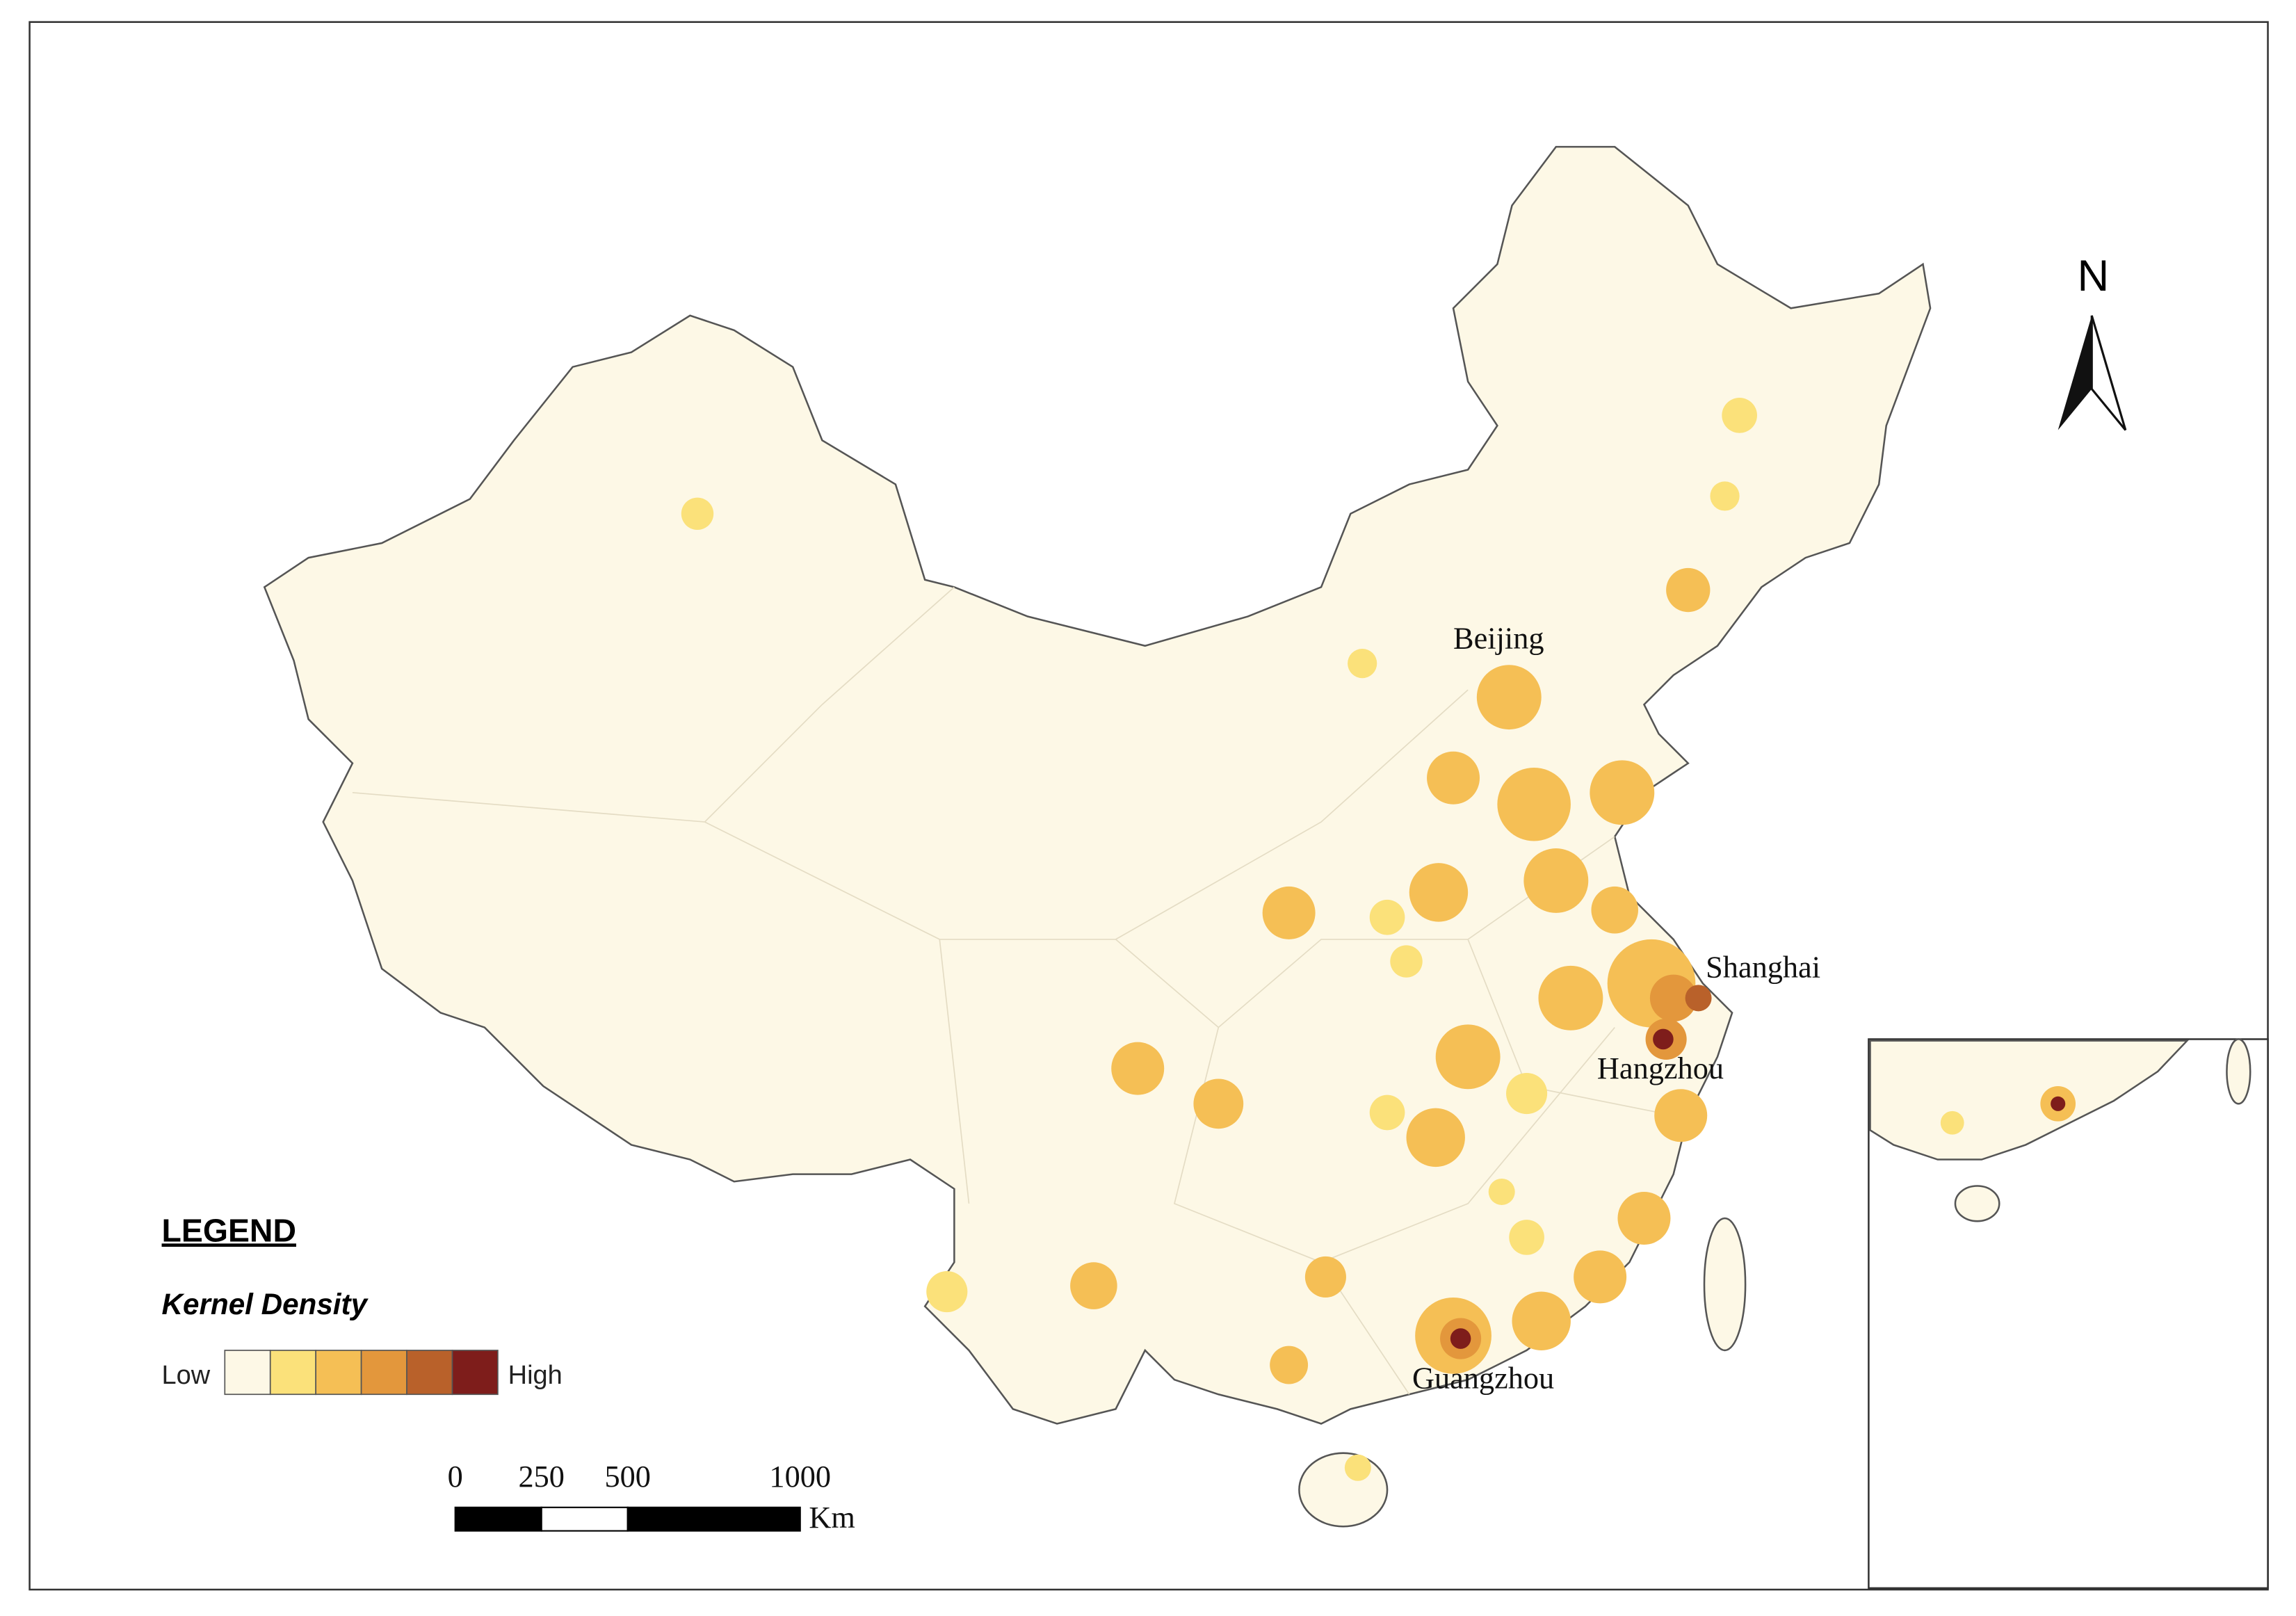 This screenshot has width=2296, height=1616. Describe the element at coordinates (1763, 967) in the screenshot. I see `city-label: Shanghai` at that location.